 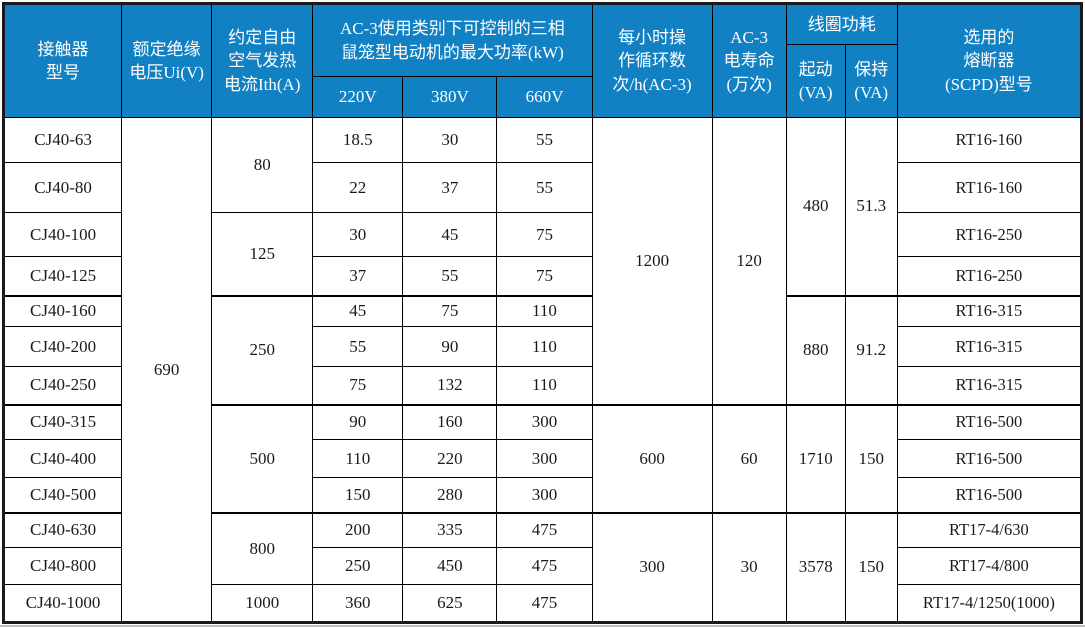 I want to click on cell-cycles: 300, so click(x=652, y=567).